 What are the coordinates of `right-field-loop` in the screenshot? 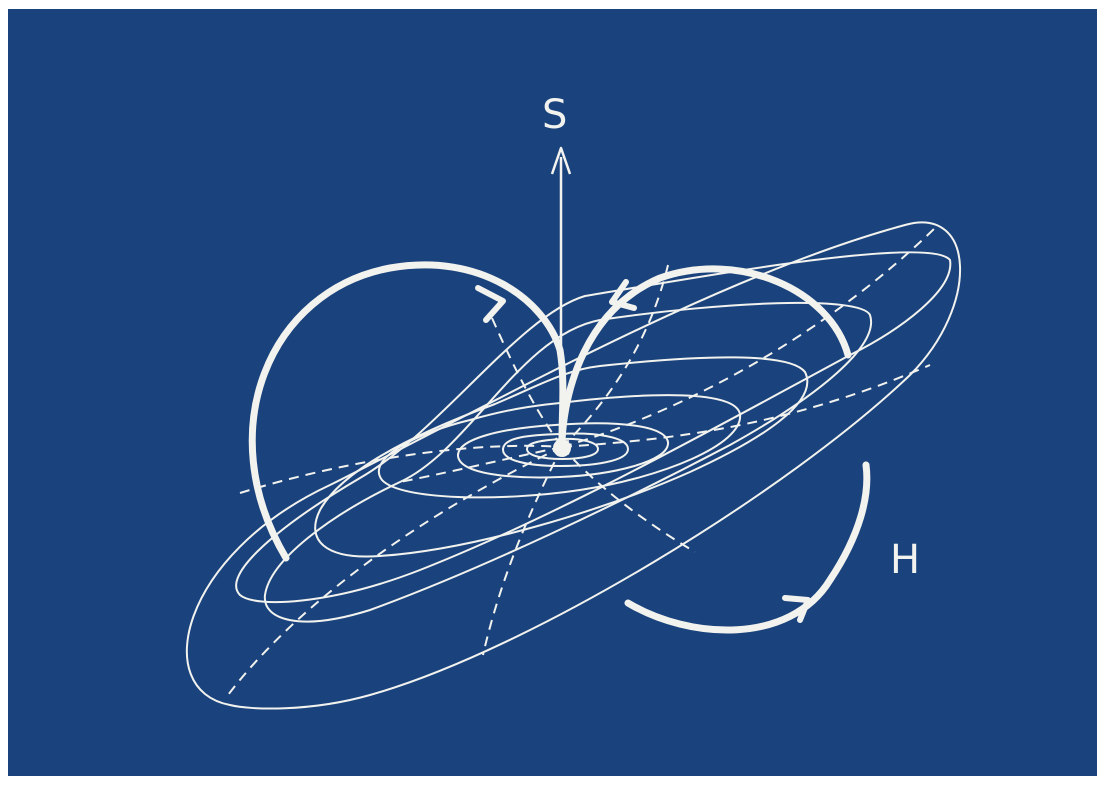 It's located at (705, 354).